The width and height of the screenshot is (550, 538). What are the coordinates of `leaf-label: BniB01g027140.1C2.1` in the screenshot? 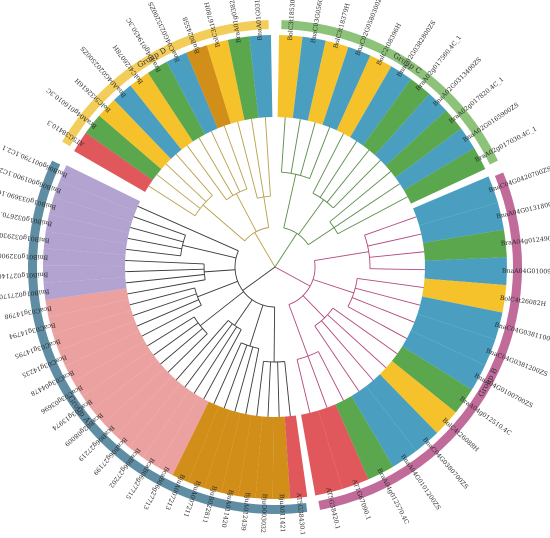 It's located at (24, 275).